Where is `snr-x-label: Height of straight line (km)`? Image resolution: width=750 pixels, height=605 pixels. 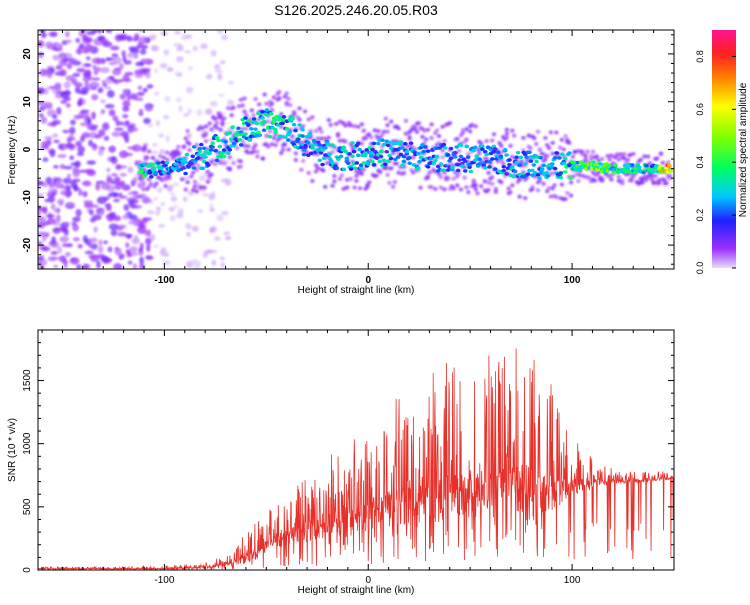 snr-x-label: Height of straight line (km) is located at coordinates (356, 590).